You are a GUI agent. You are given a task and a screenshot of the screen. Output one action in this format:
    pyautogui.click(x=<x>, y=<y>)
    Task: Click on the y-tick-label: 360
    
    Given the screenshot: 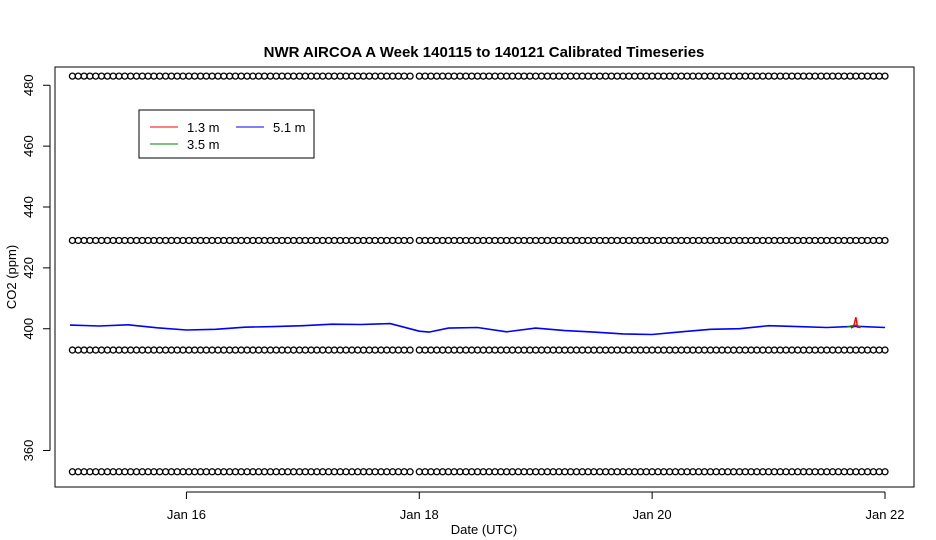 What is the action you would take?
    pyautogui.click(x=28, y=451)
    